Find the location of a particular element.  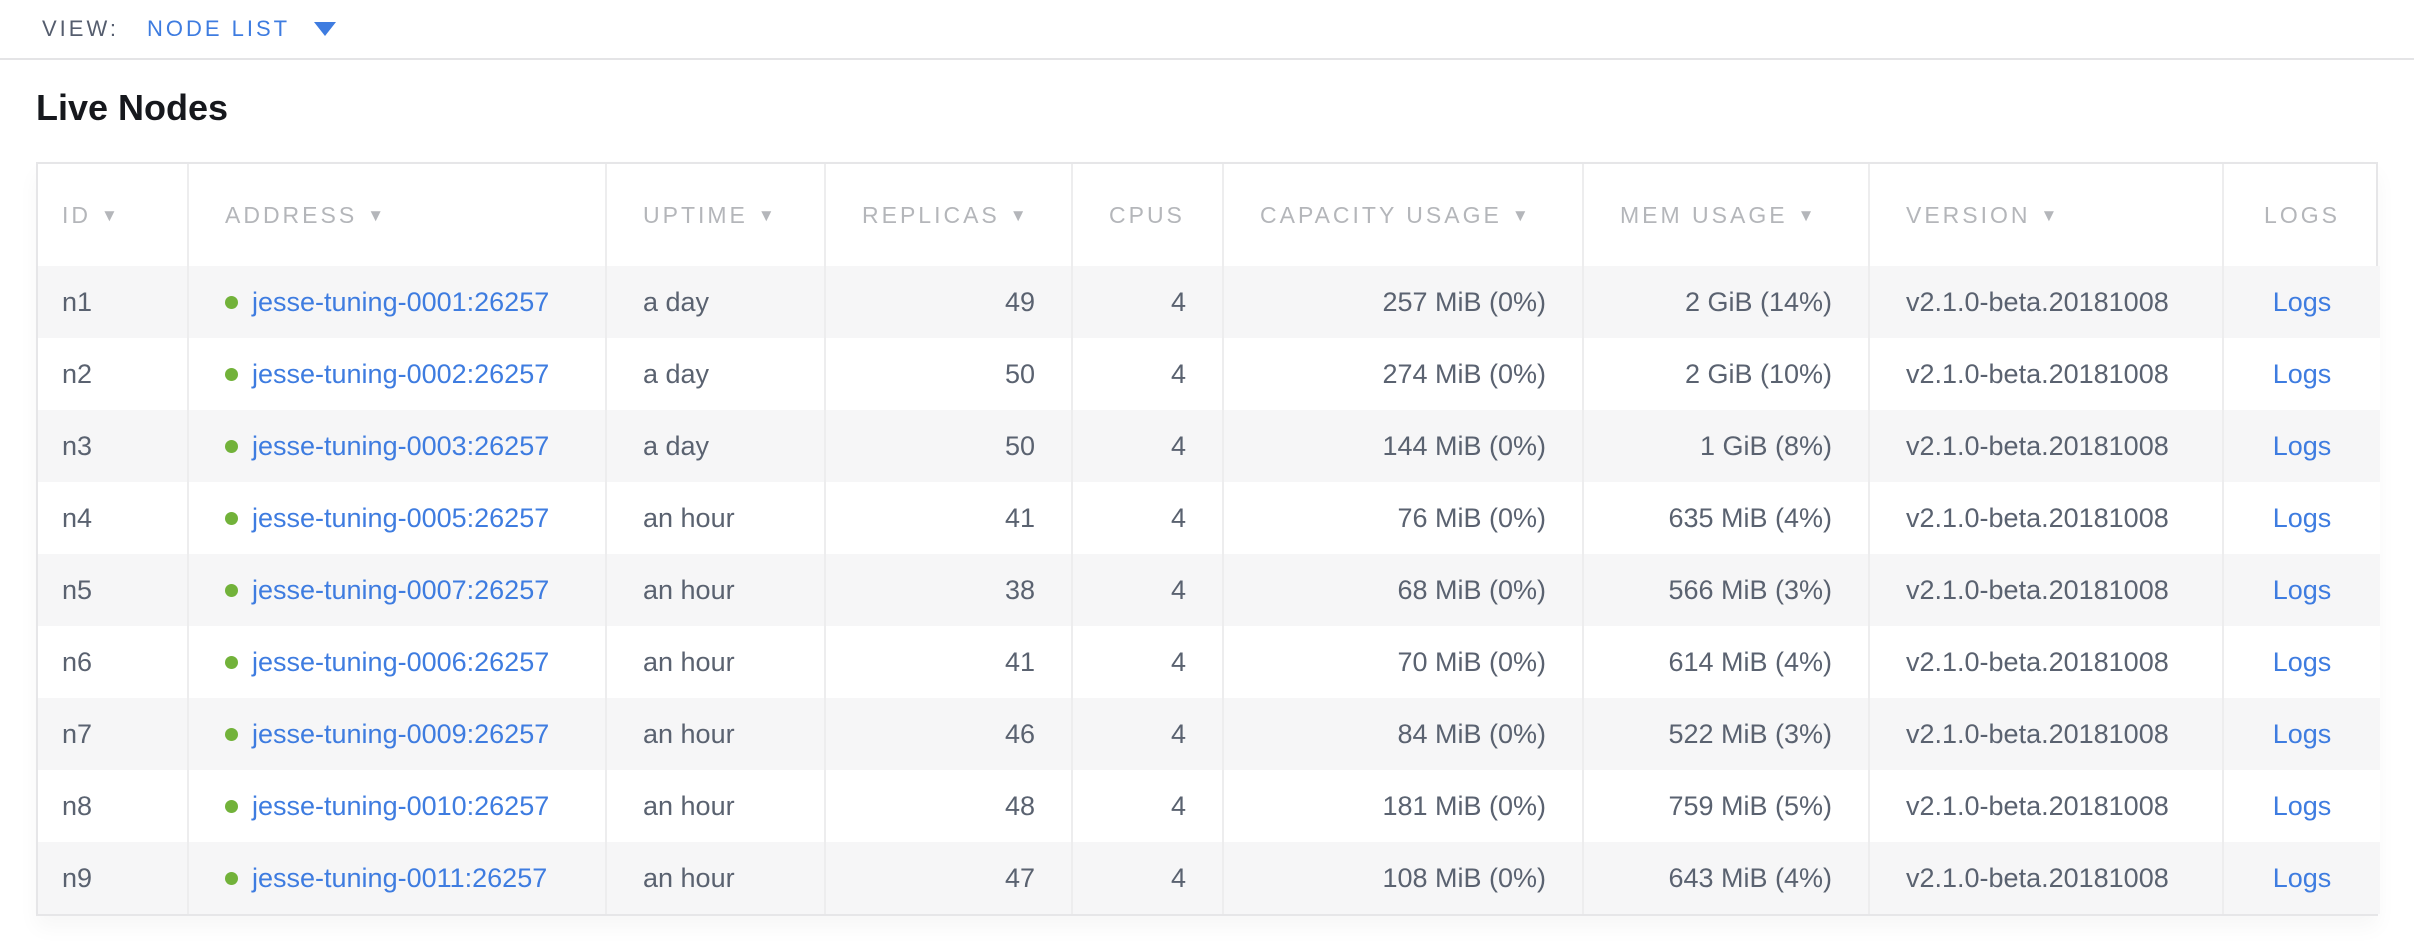

node-replicas-value: 49 is located at coordinates (1019, 301).